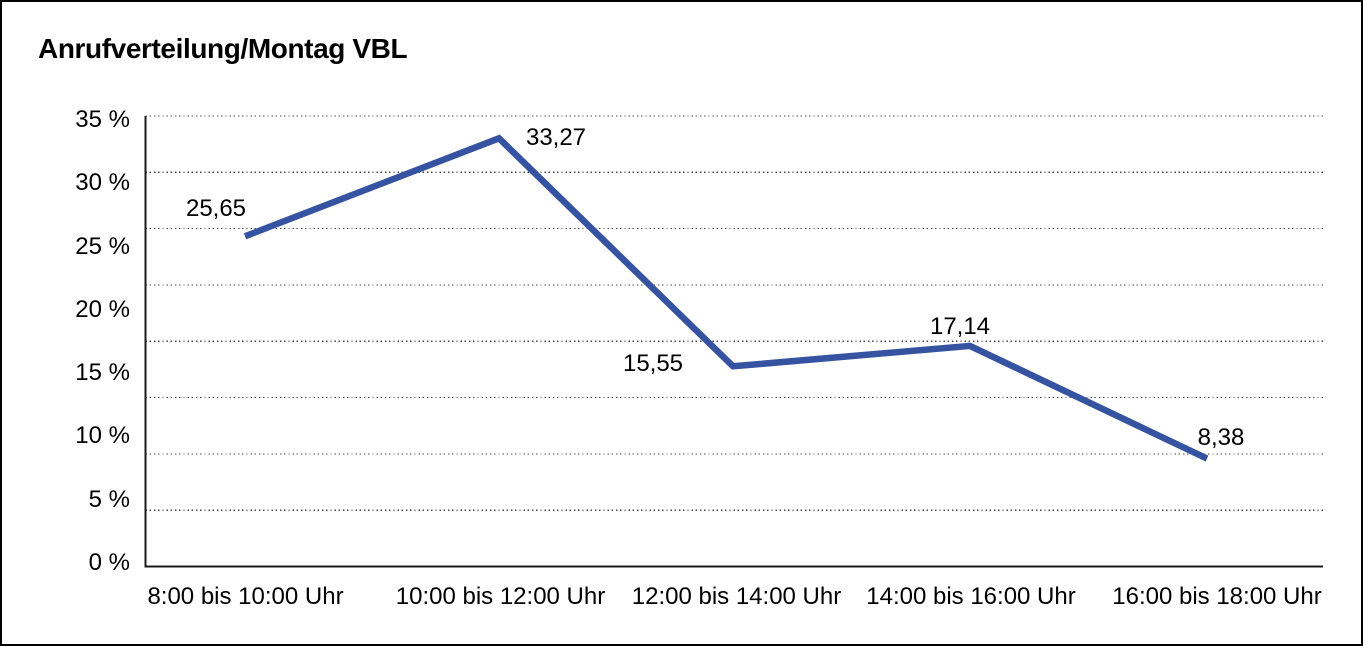 The height and width of the screenshot is (646, 1363). I want to click on y-axis-tick-label: 5 %, so click(109, 499).